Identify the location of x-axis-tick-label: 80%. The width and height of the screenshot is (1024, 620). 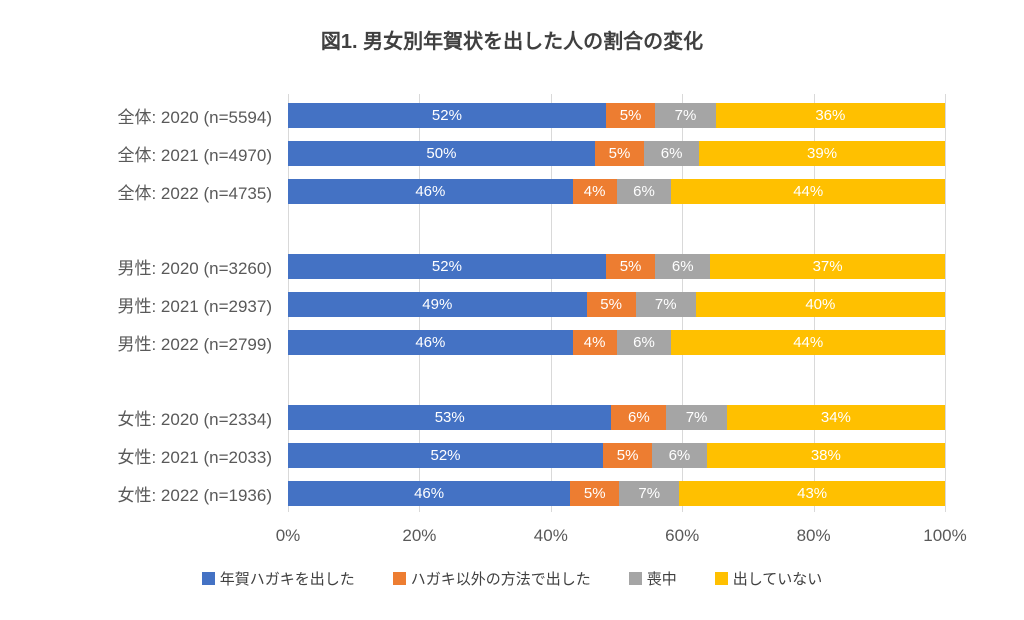
(813, 535).